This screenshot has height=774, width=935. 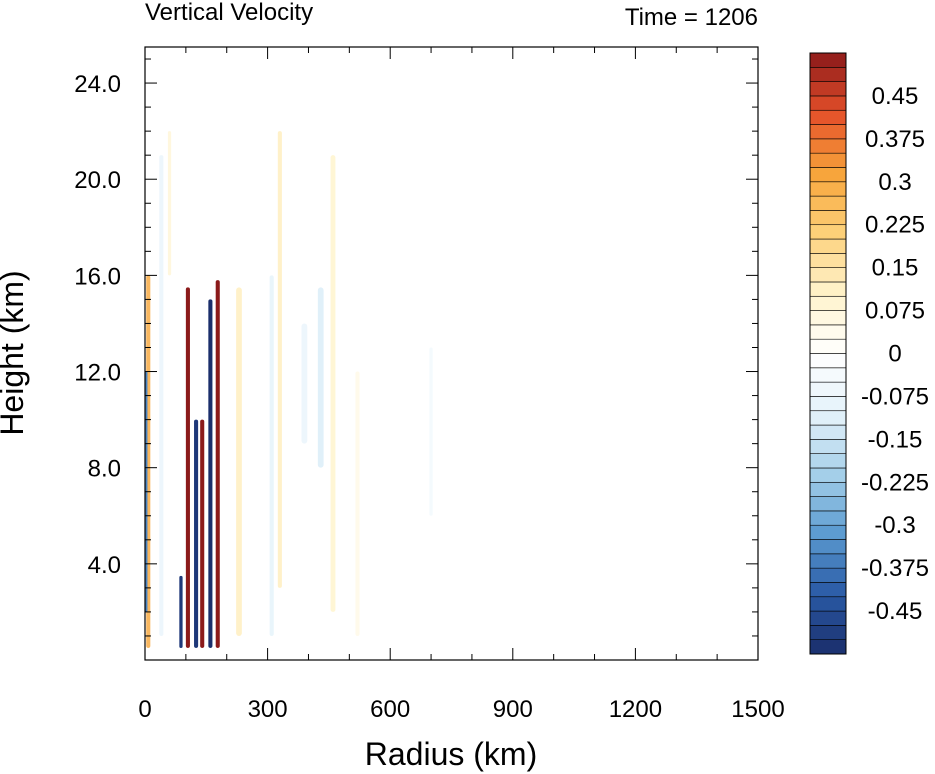 What do you see at coordinates (513, 709) in the screenshot?
I see `x-tick-label: 900` at bounding box center [513, 709].